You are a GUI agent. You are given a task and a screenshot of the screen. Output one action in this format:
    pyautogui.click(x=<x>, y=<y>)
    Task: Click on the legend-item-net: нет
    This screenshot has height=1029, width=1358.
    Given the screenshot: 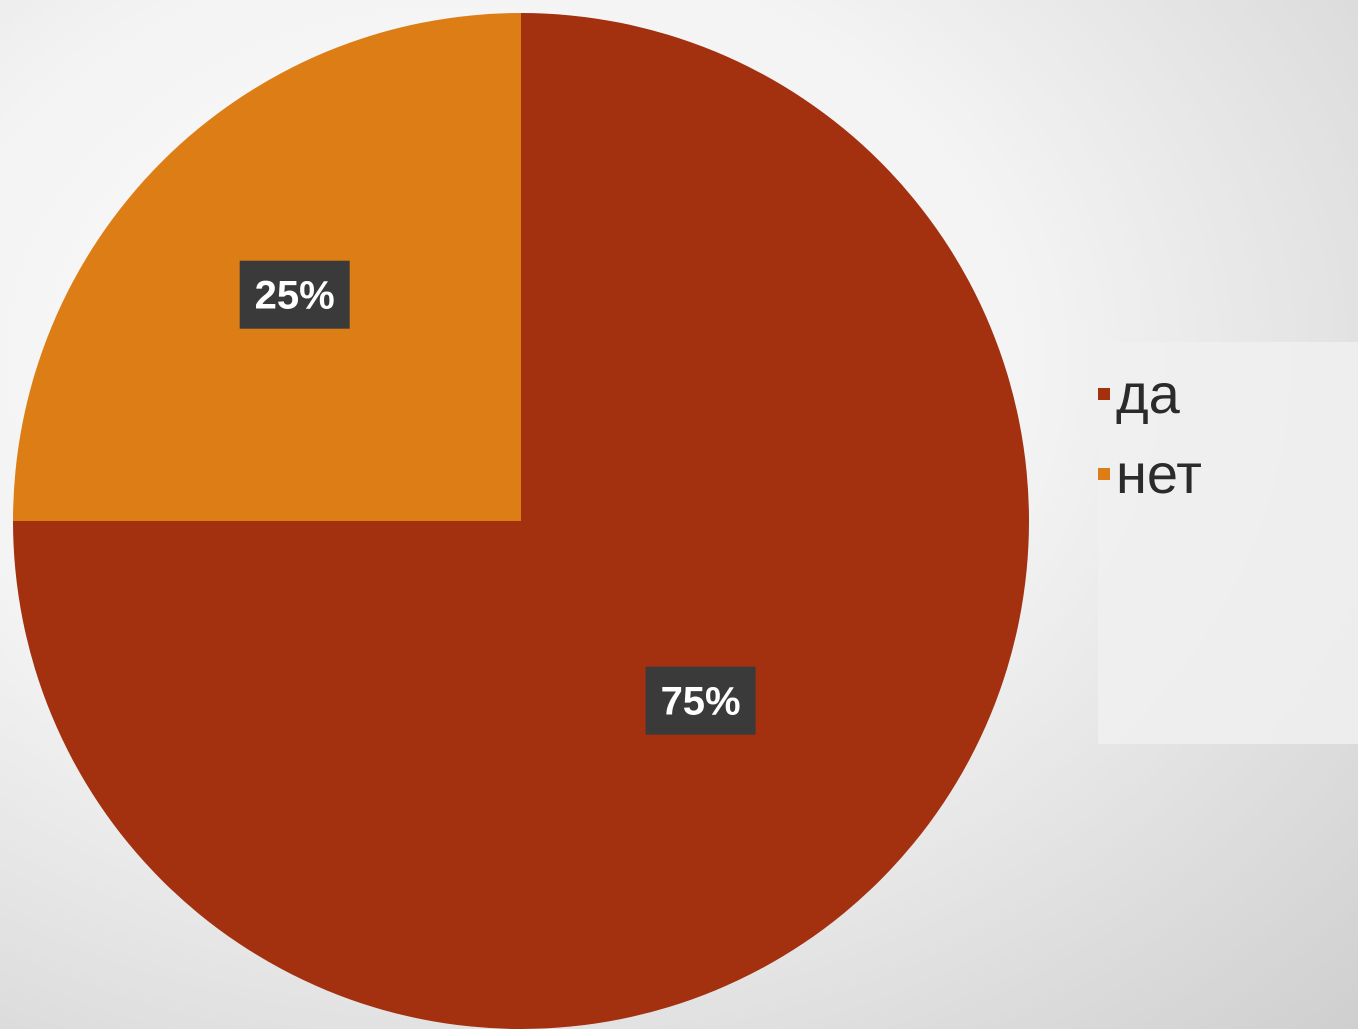 What is the action you would take?
    pyautogui.click(x=1150, y=474)
    